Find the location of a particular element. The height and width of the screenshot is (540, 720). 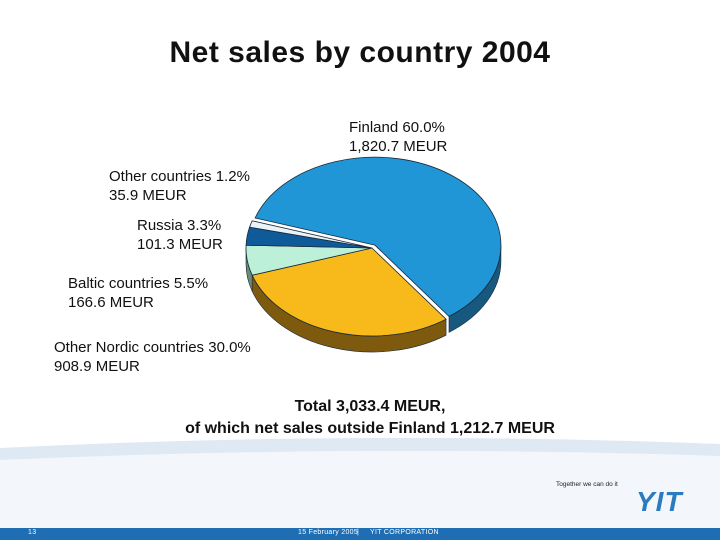

label-other-nordic-percent: Other Nordic countries 30.0% is located at coordinates (152, 347).